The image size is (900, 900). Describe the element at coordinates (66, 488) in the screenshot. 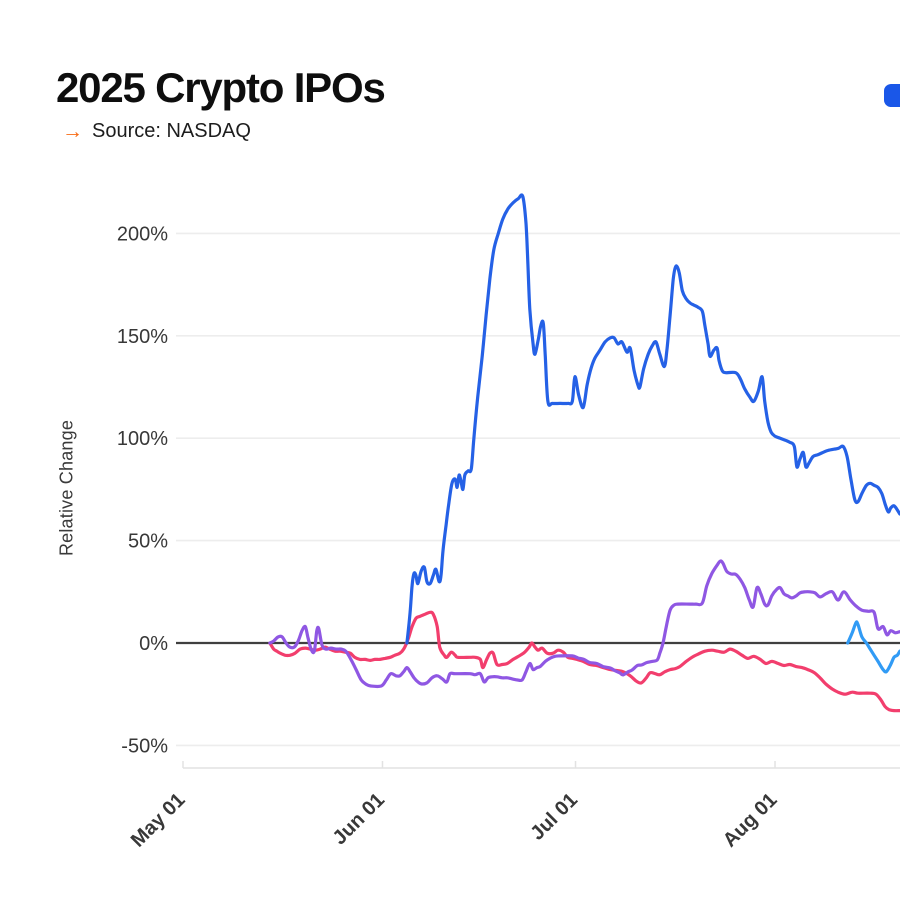

I see `y-axis-title: Relative Change` at that location.